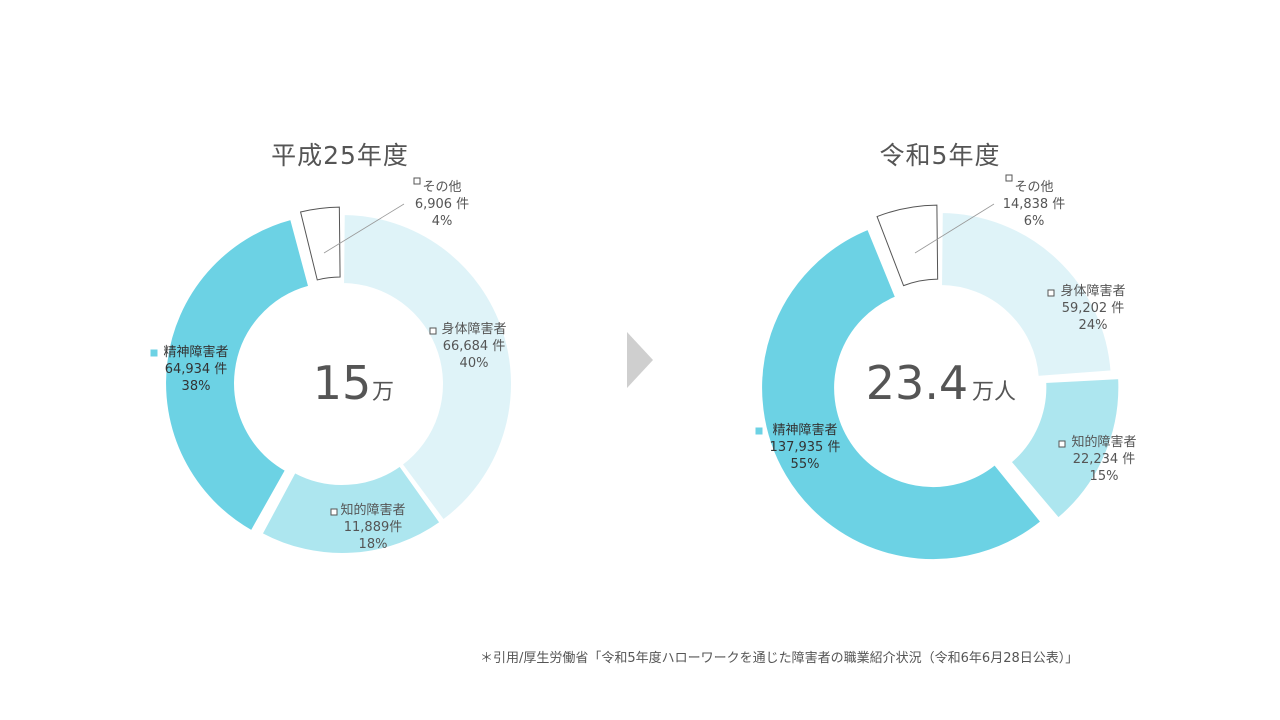 The image size is (1280, 720). Describe the element at coordinates (917, 383) in the screenshot. I see `center-value: 23.4` at that location.